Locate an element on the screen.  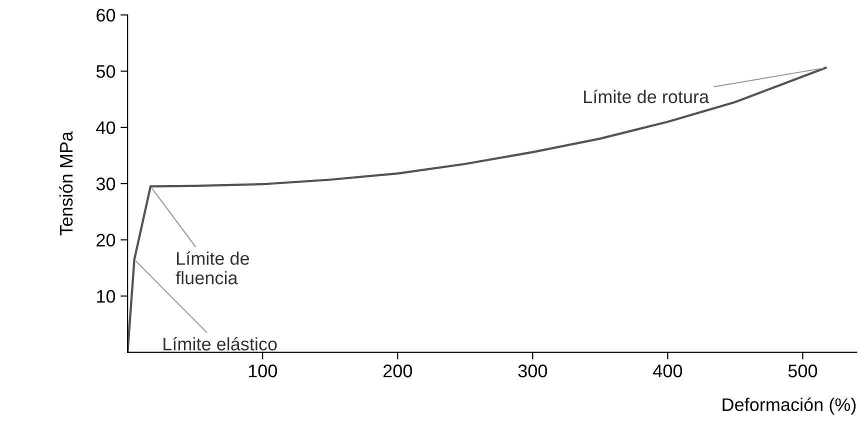
annotation: Límite de fluencia is located at coordinates (213, 267).